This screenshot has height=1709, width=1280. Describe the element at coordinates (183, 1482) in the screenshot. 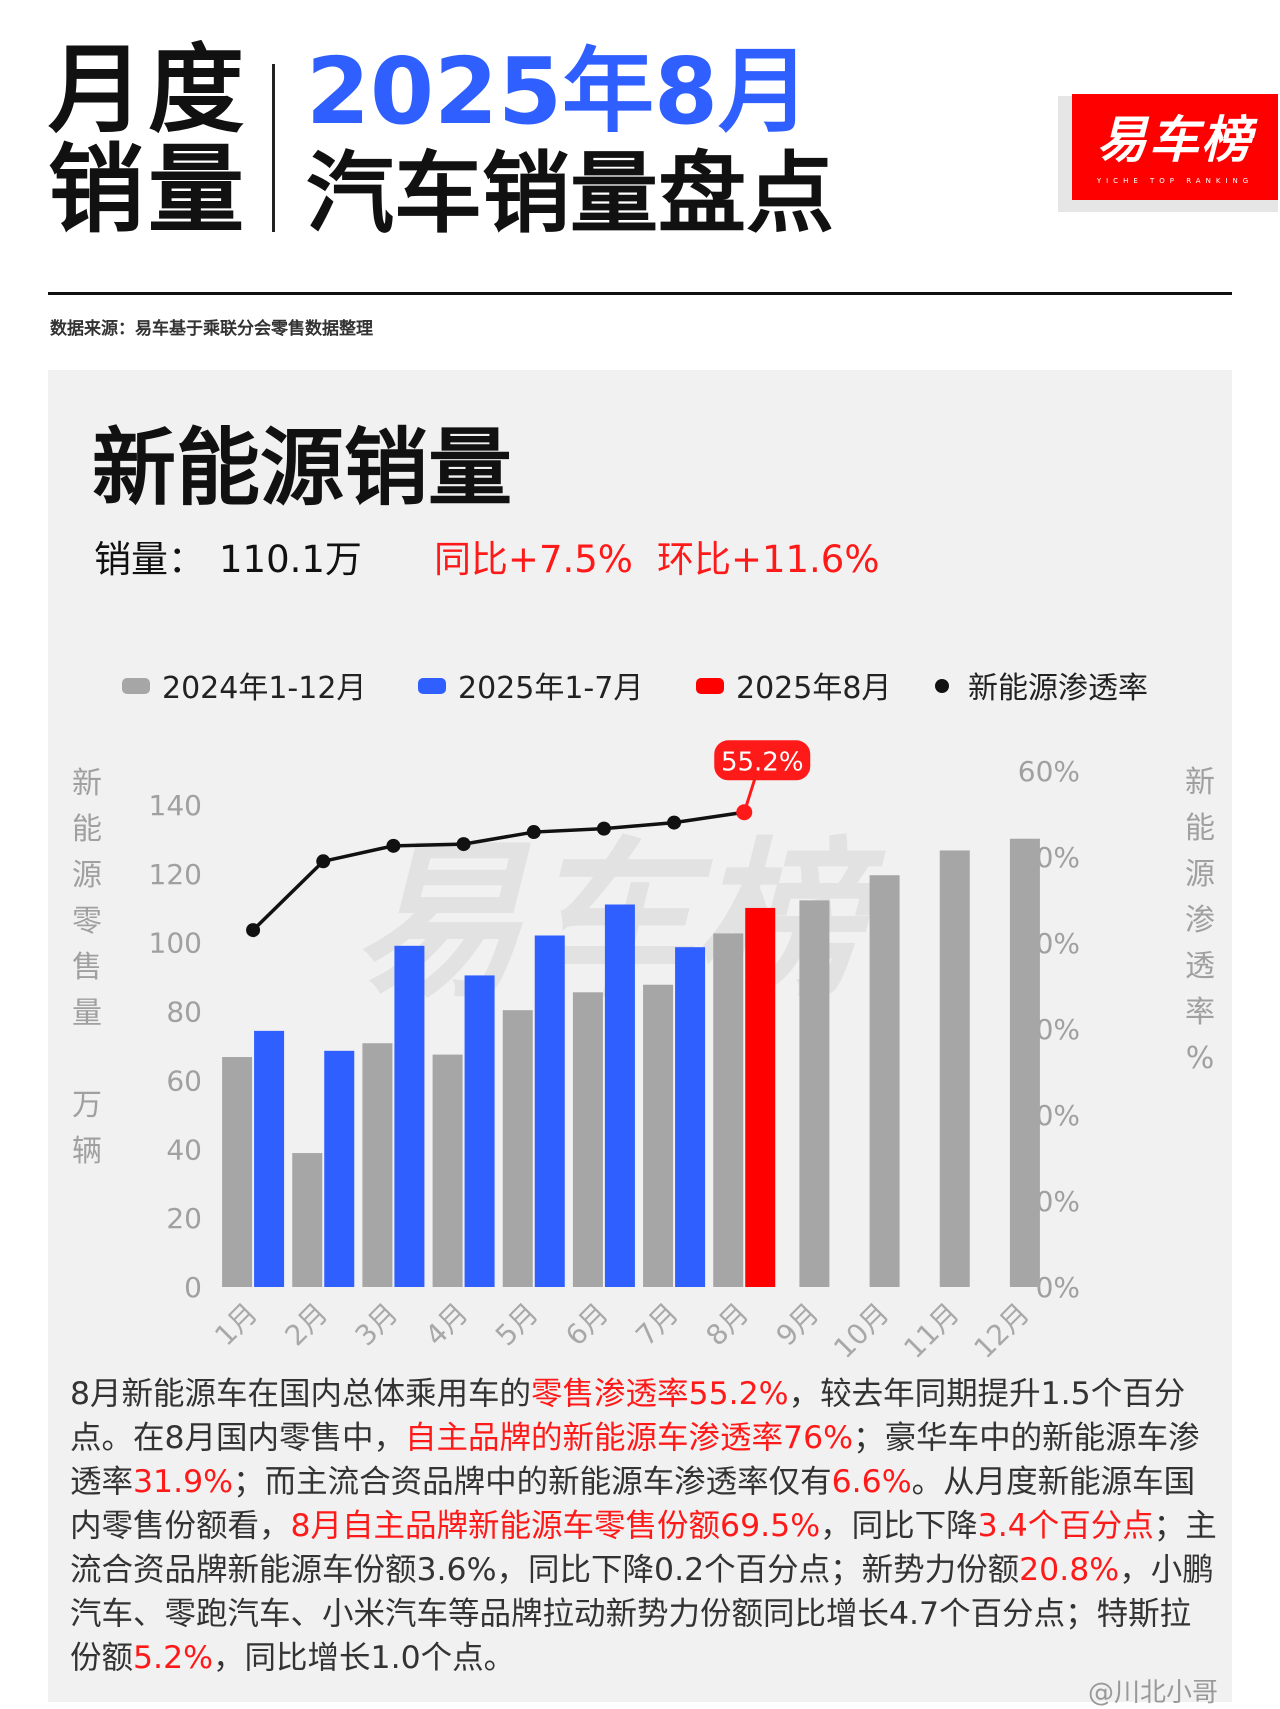

I see `paragraph-highlight: 31.9%` at that location.